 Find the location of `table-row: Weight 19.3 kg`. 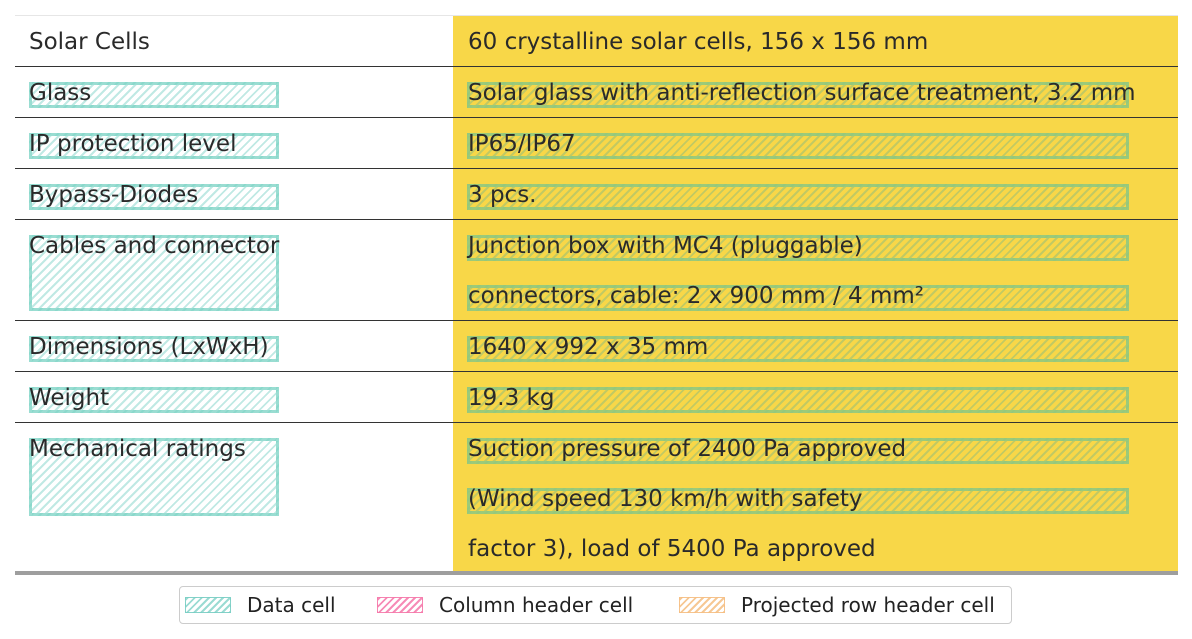

table-row: Weight 19.3 kg is located at coordinates (596, 396).